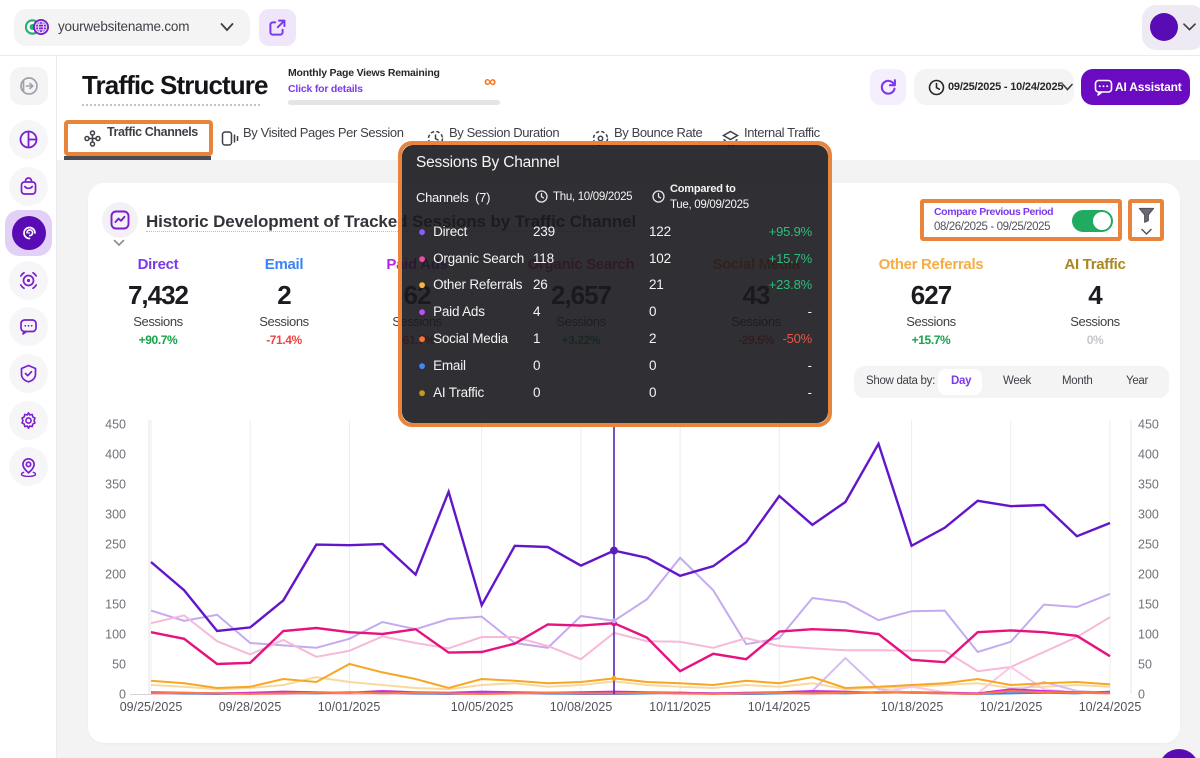 This screenshot has width=1200, height=758. What do you see at coordinates (581, 707) in the screenshot?
I see `svg-text: 10/08/2025` at bounding box center [581, 707].